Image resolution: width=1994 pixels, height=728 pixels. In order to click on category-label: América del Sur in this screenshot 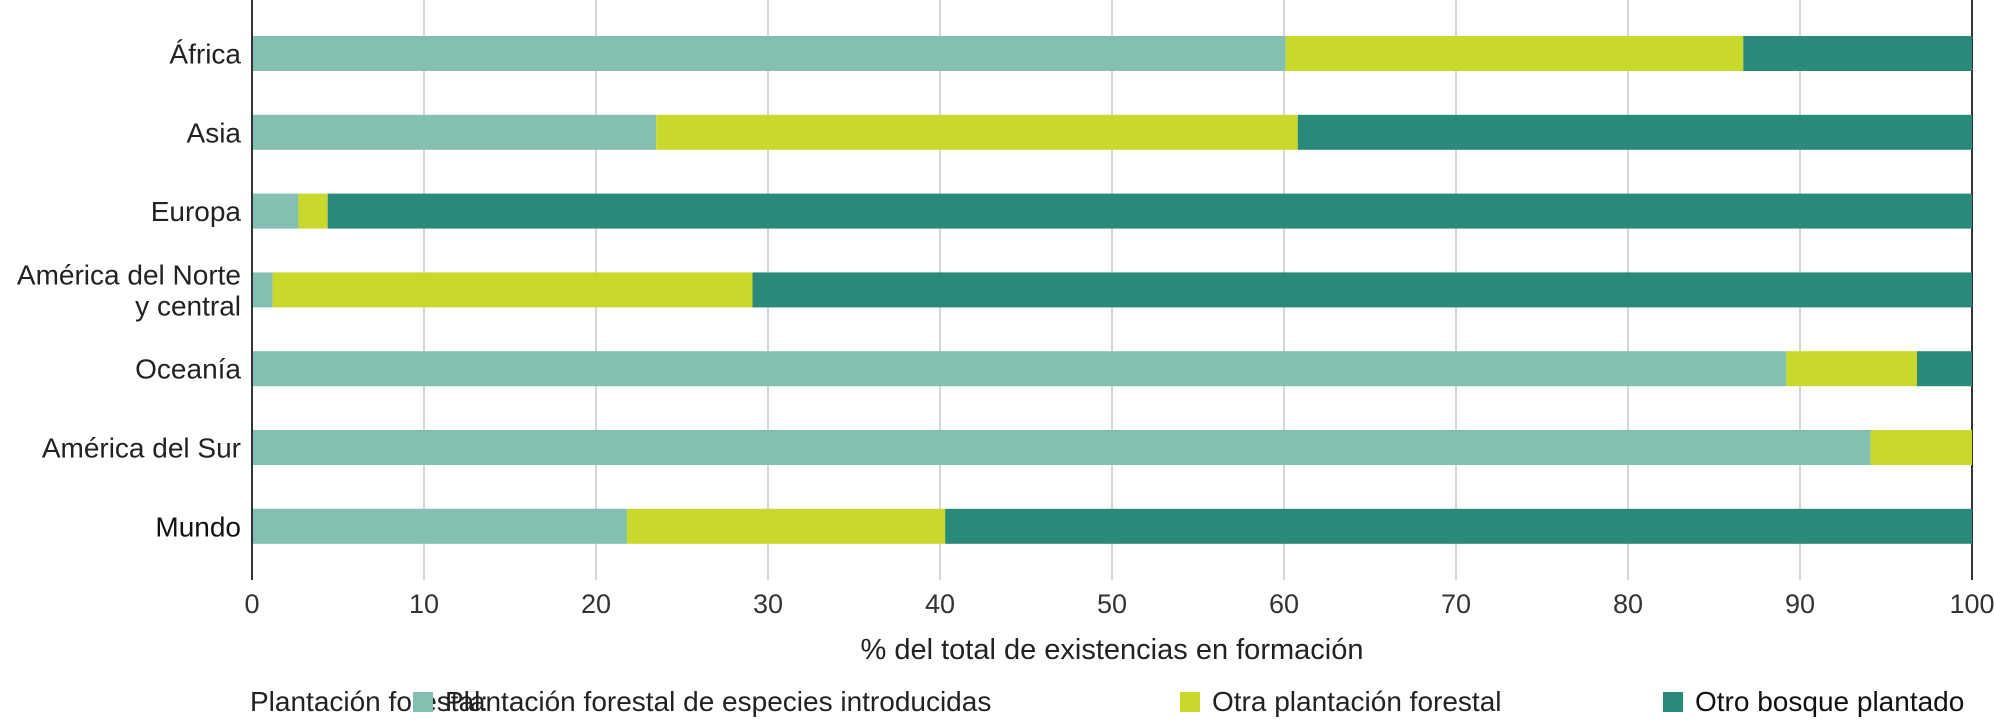, I will do `click(141, 448)`.